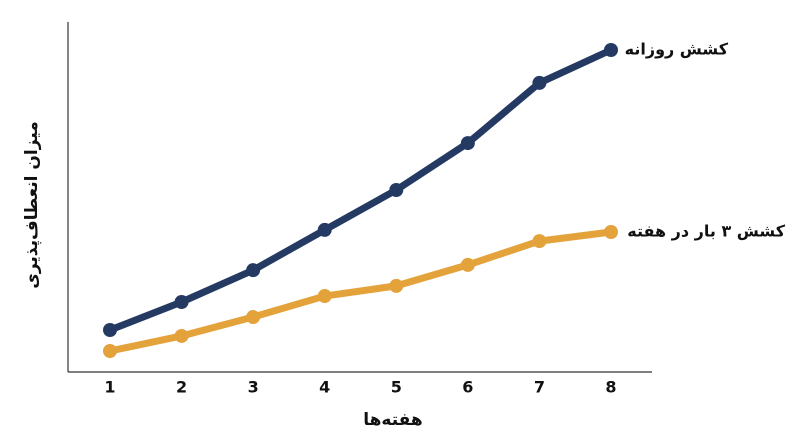  Describe the element at coordinates (324, 387) in the screenshot. I see `x-tick-label: 4` at that location.